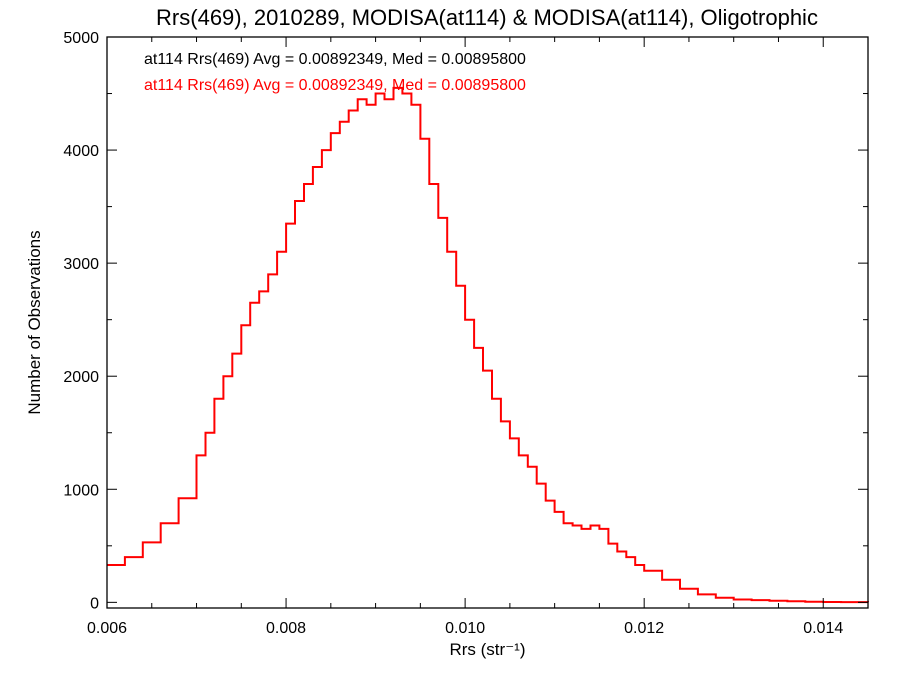 Image resolution: width=900 pixels, height=675 pixels. Describe the element at coordinates (81, 490) in the screenshot. I see `y-tick-label: 1000` at that location.